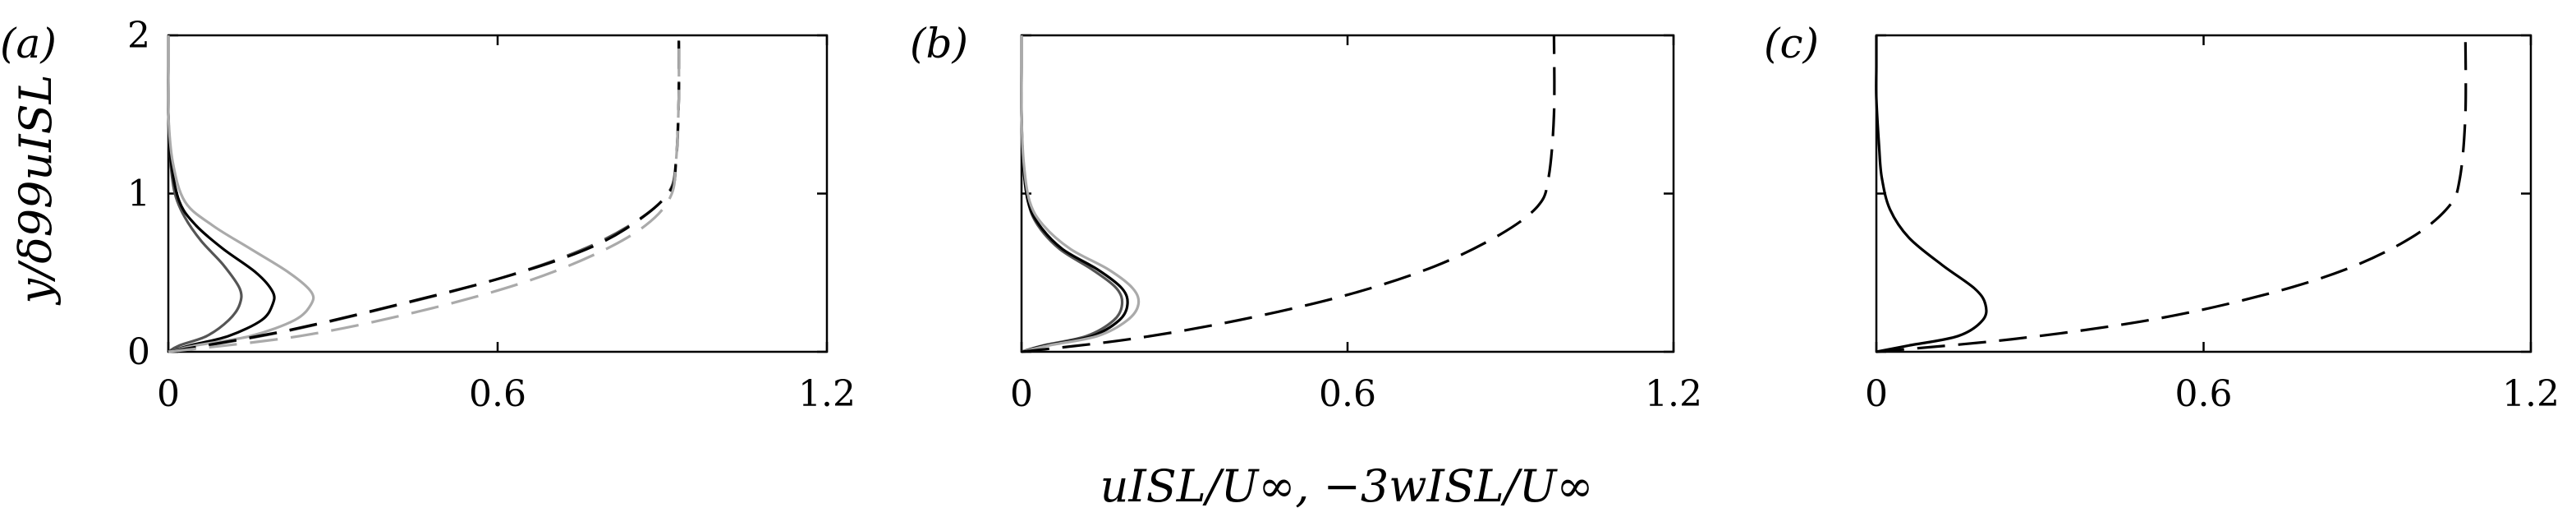  Describe the element at coordinates (1347, 486) in the screenshot. I see `x-axis-label: uISL/U∞, −3wISL/U∞` at that location.